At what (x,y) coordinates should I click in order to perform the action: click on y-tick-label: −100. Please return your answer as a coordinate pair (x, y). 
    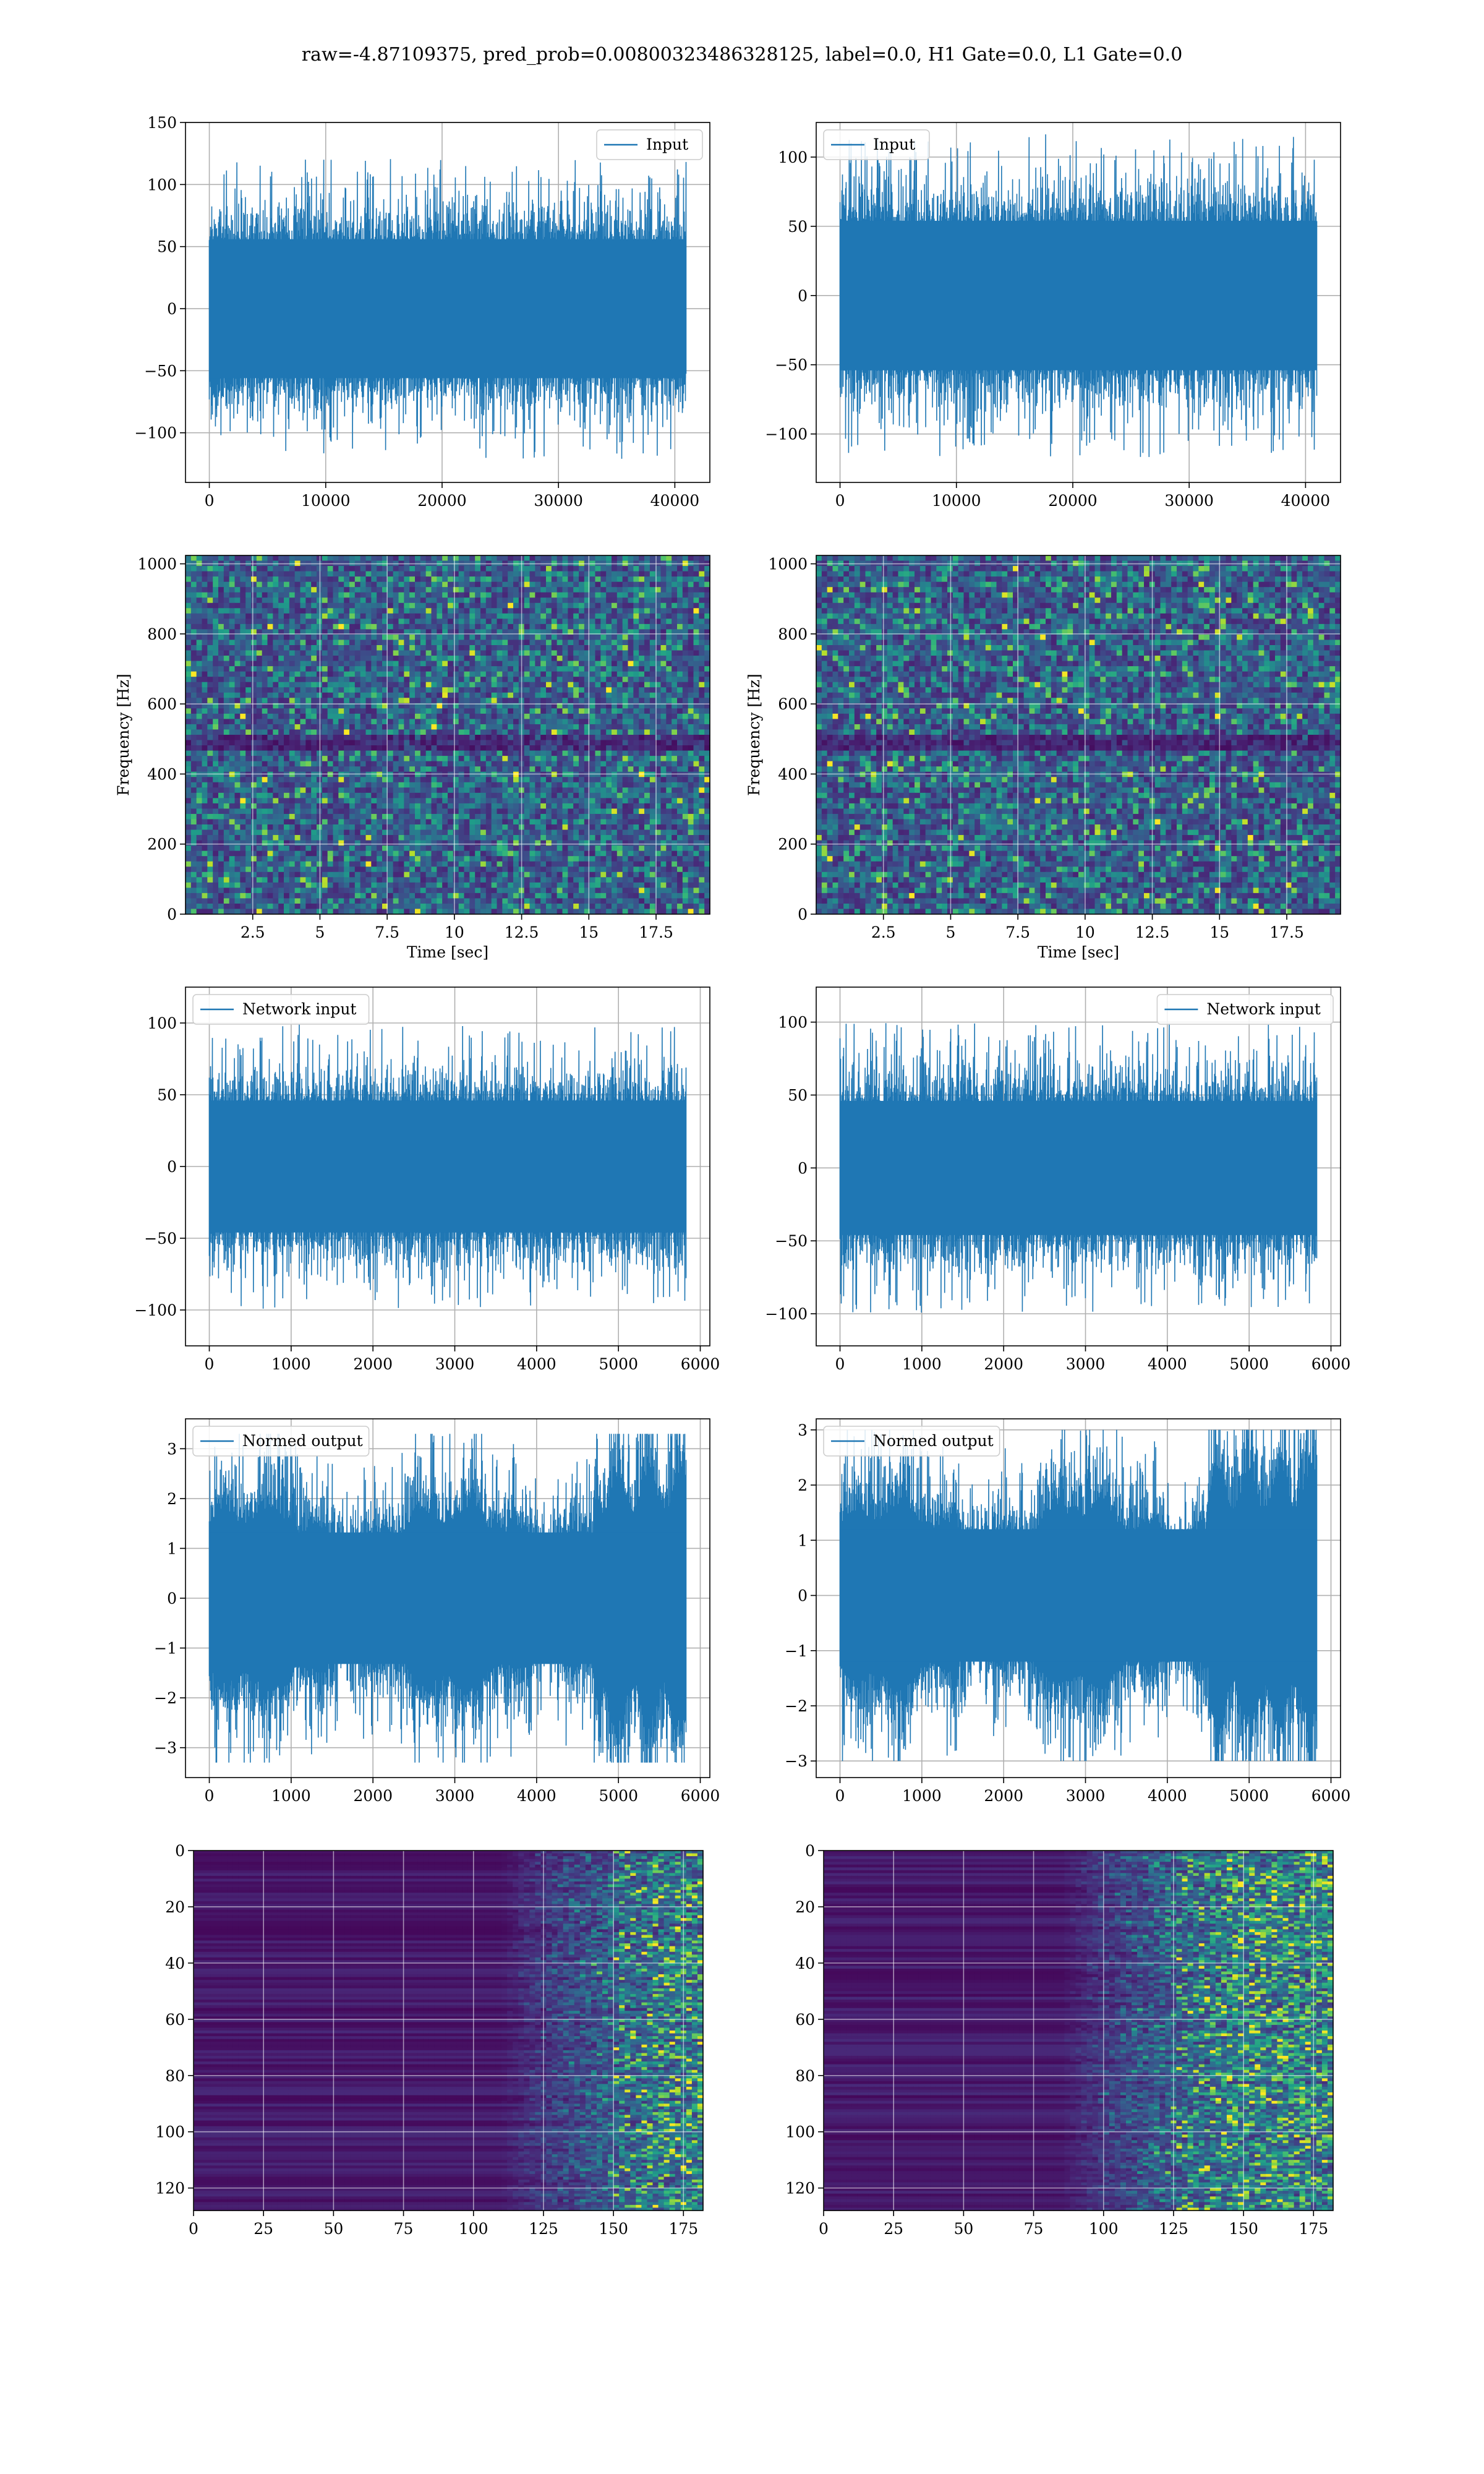
    Looking at the image, I should click on (155, 433).